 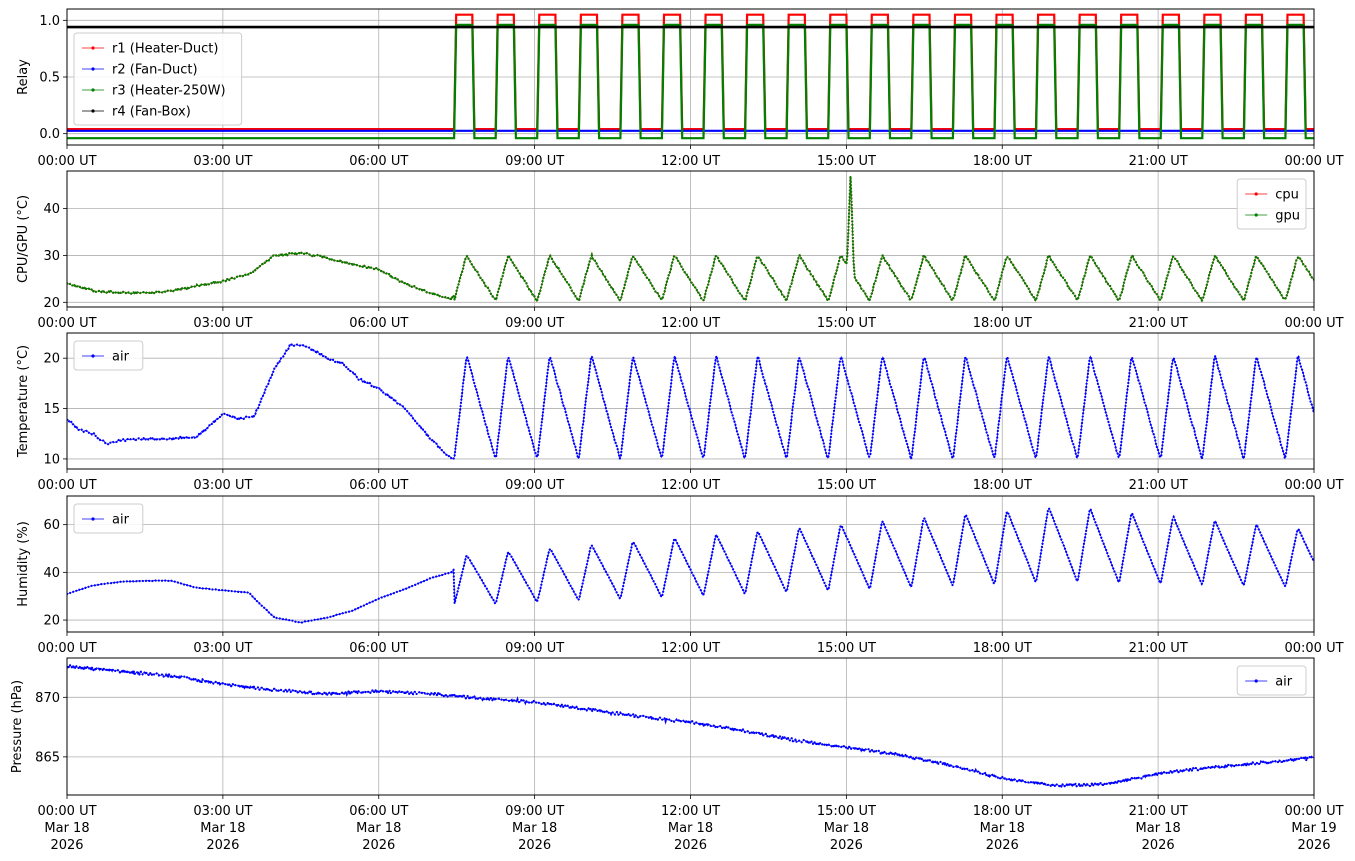 I want to click on legend-label: gpu, so click(x=1287, y=216).